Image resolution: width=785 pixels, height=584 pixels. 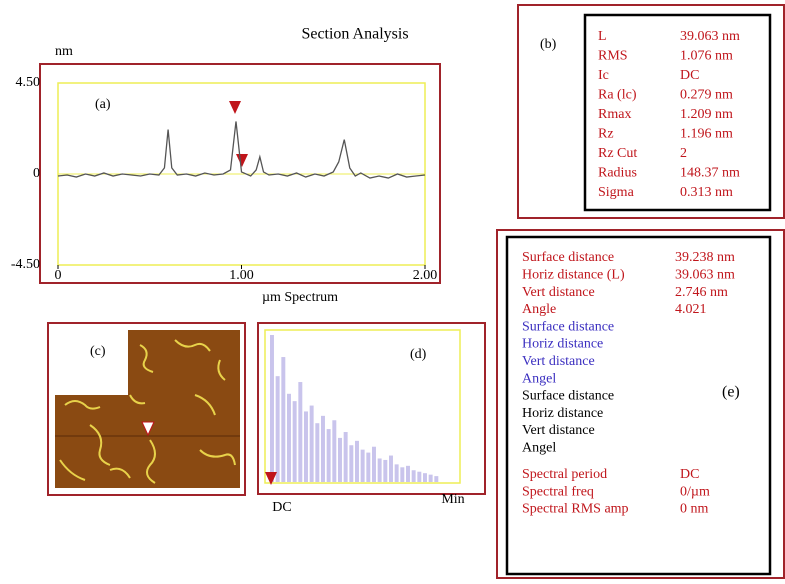 What do you see at coordinates (613, 56) in the screenshot?
I see `stat-label: RMS` at bounding box center [613, 56].